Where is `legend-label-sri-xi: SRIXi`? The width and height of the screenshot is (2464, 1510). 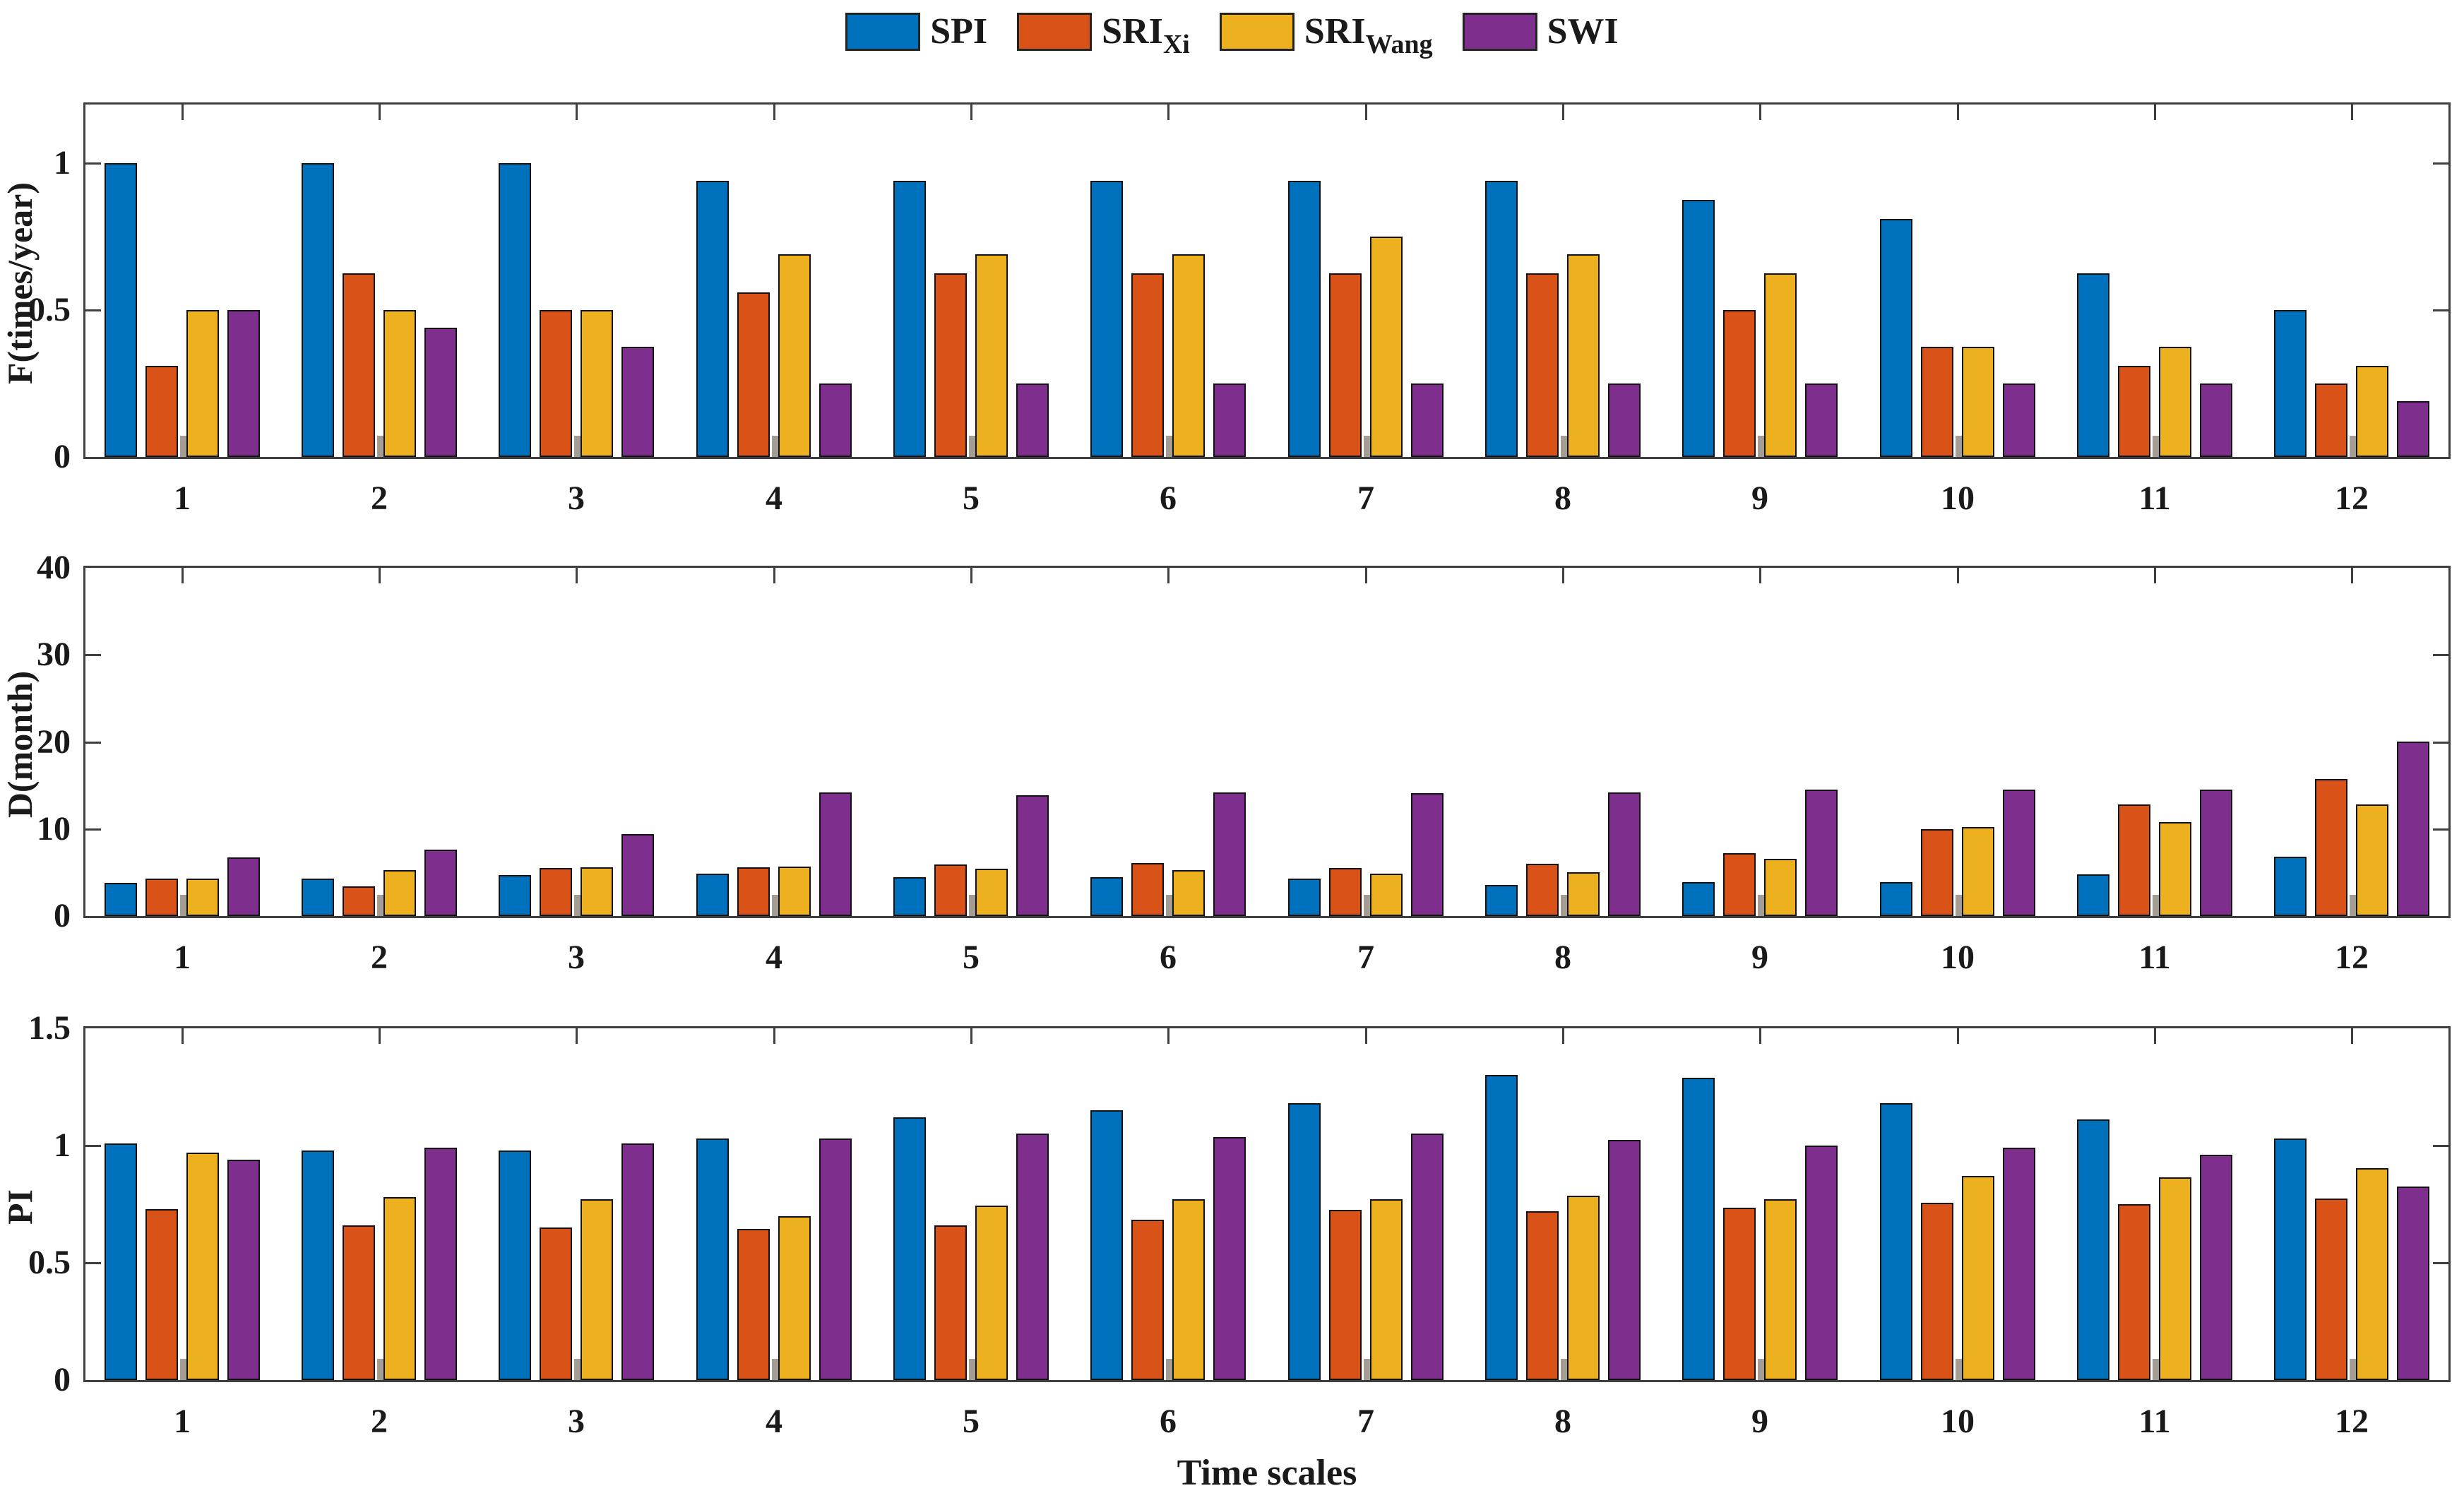 legend-label-sri-xi: SRIXi is located at coordinates (1146, 36).